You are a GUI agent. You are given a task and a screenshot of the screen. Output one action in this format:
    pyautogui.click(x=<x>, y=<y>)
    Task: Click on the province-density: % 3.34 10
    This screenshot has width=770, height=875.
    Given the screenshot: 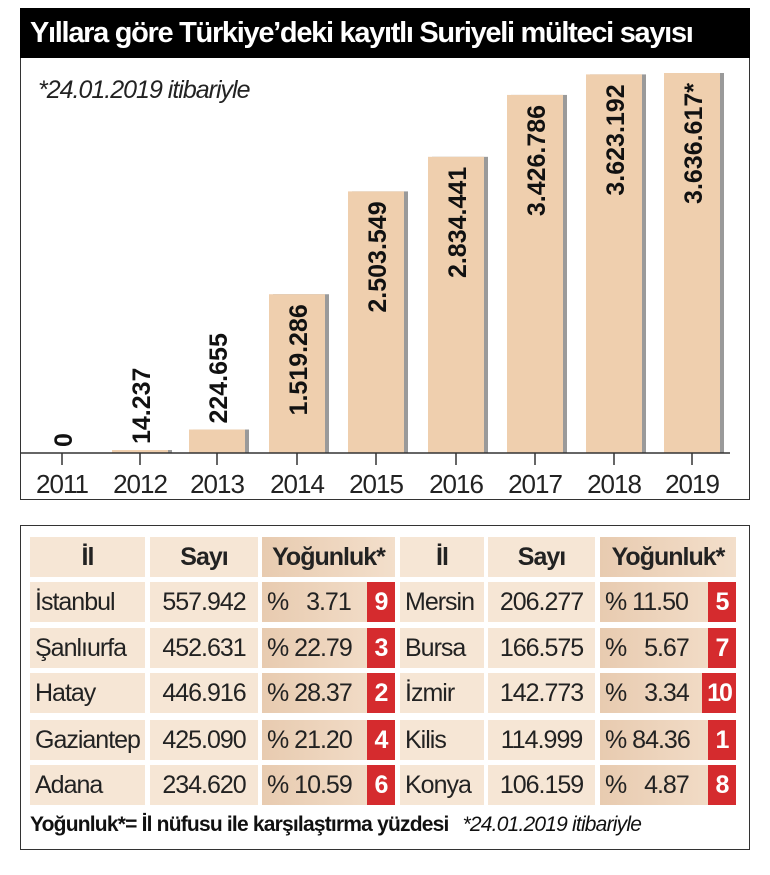 What is the action you would take?
    pyautogui.click(x=668, y=693)
    